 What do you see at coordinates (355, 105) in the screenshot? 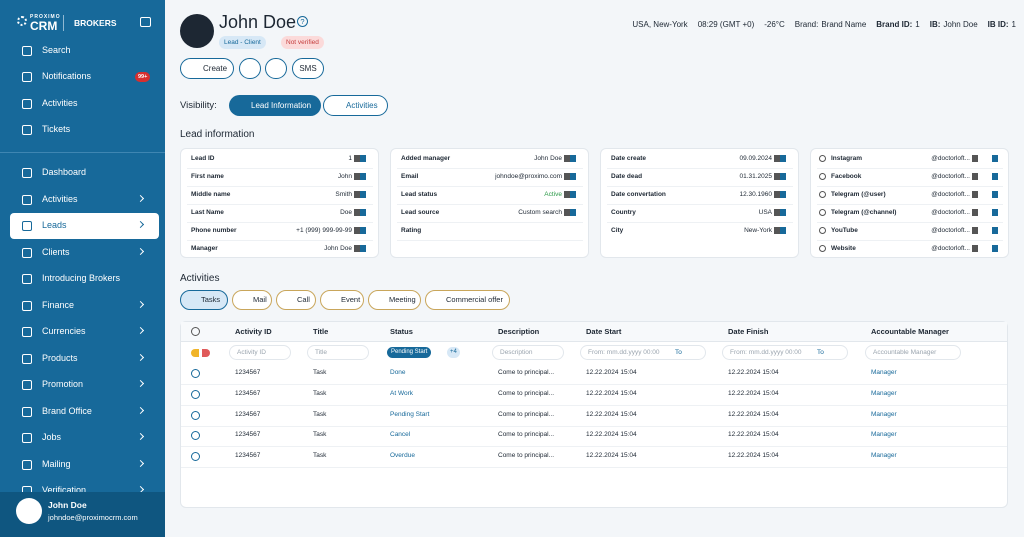
I see `tab-activities: Activities` at bounding box center [355, 105].